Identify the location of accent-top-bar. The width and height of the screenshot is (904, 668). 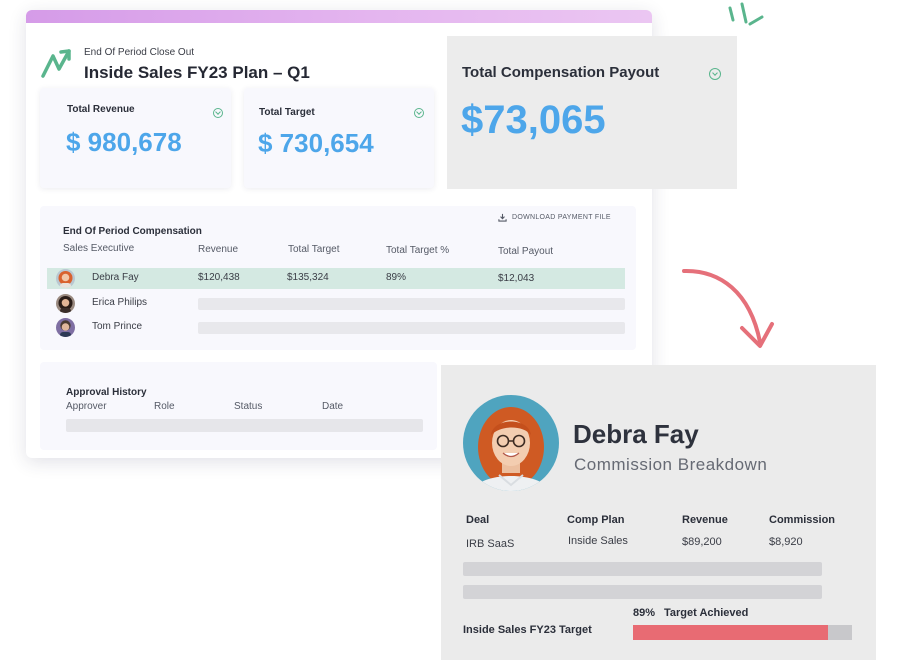
(339, 16).